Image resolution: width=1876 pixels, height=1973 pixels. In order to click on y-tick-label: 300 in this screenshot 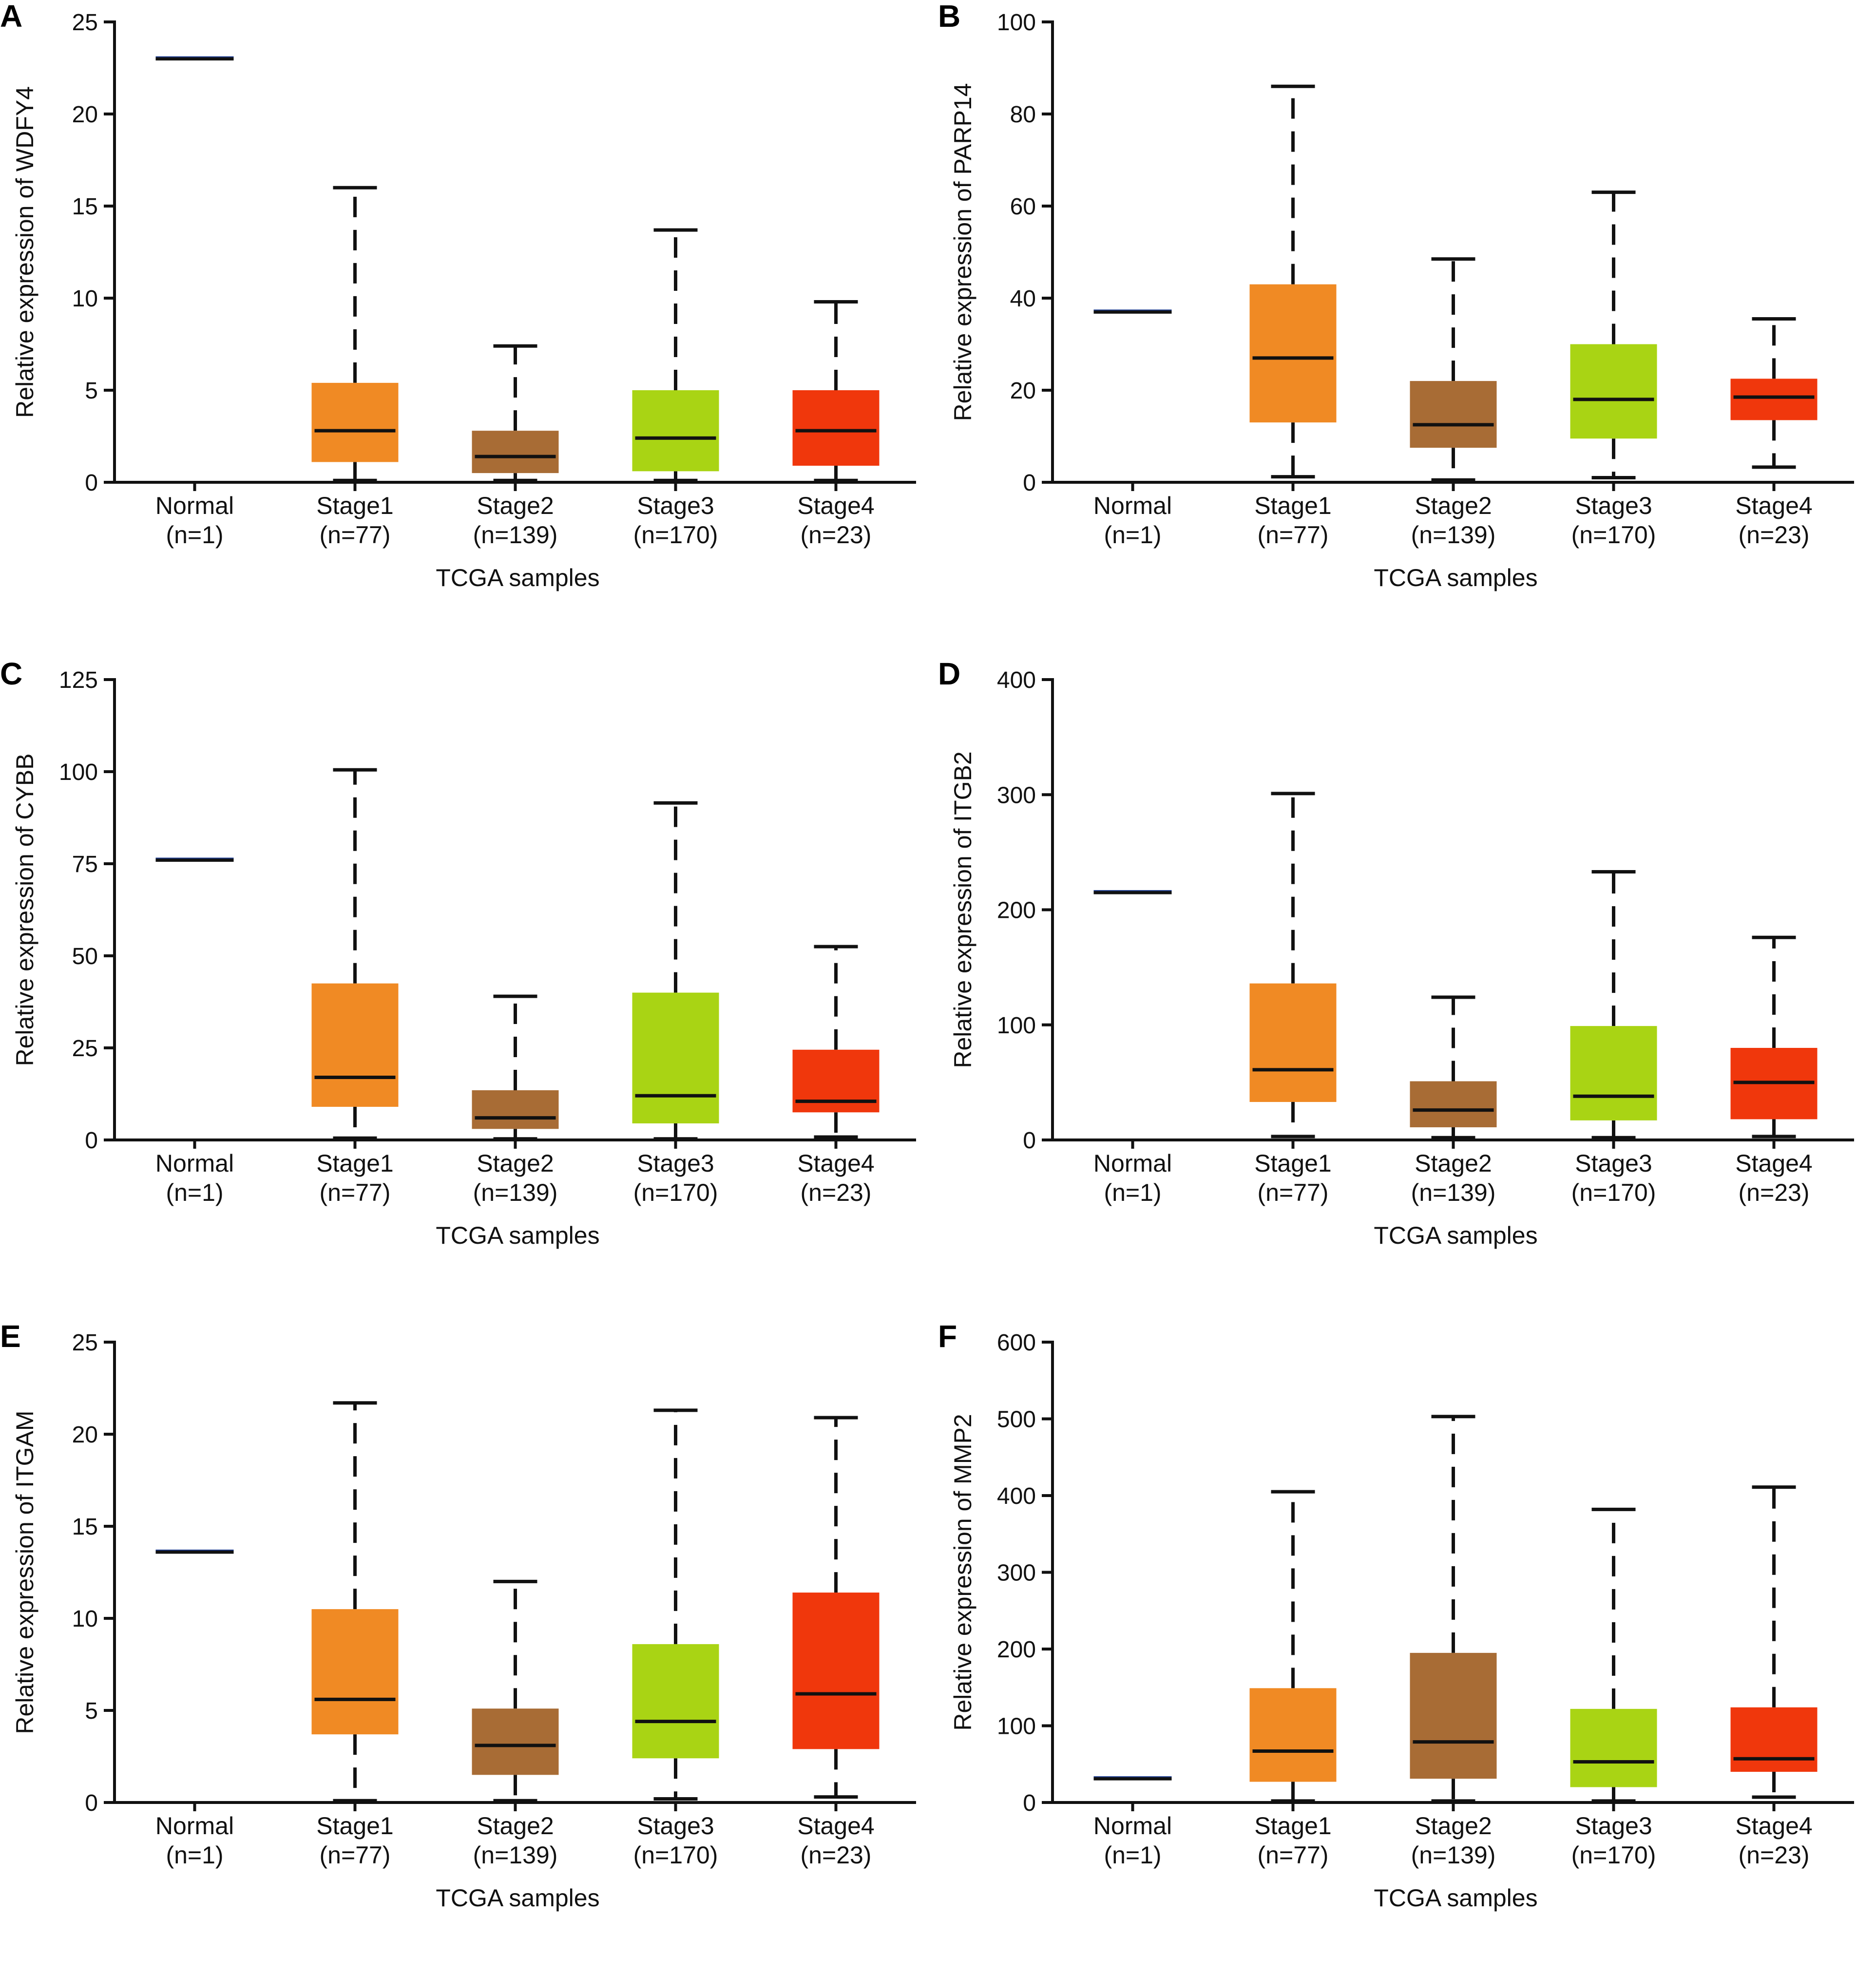, I will do `click(1016, 795)`.